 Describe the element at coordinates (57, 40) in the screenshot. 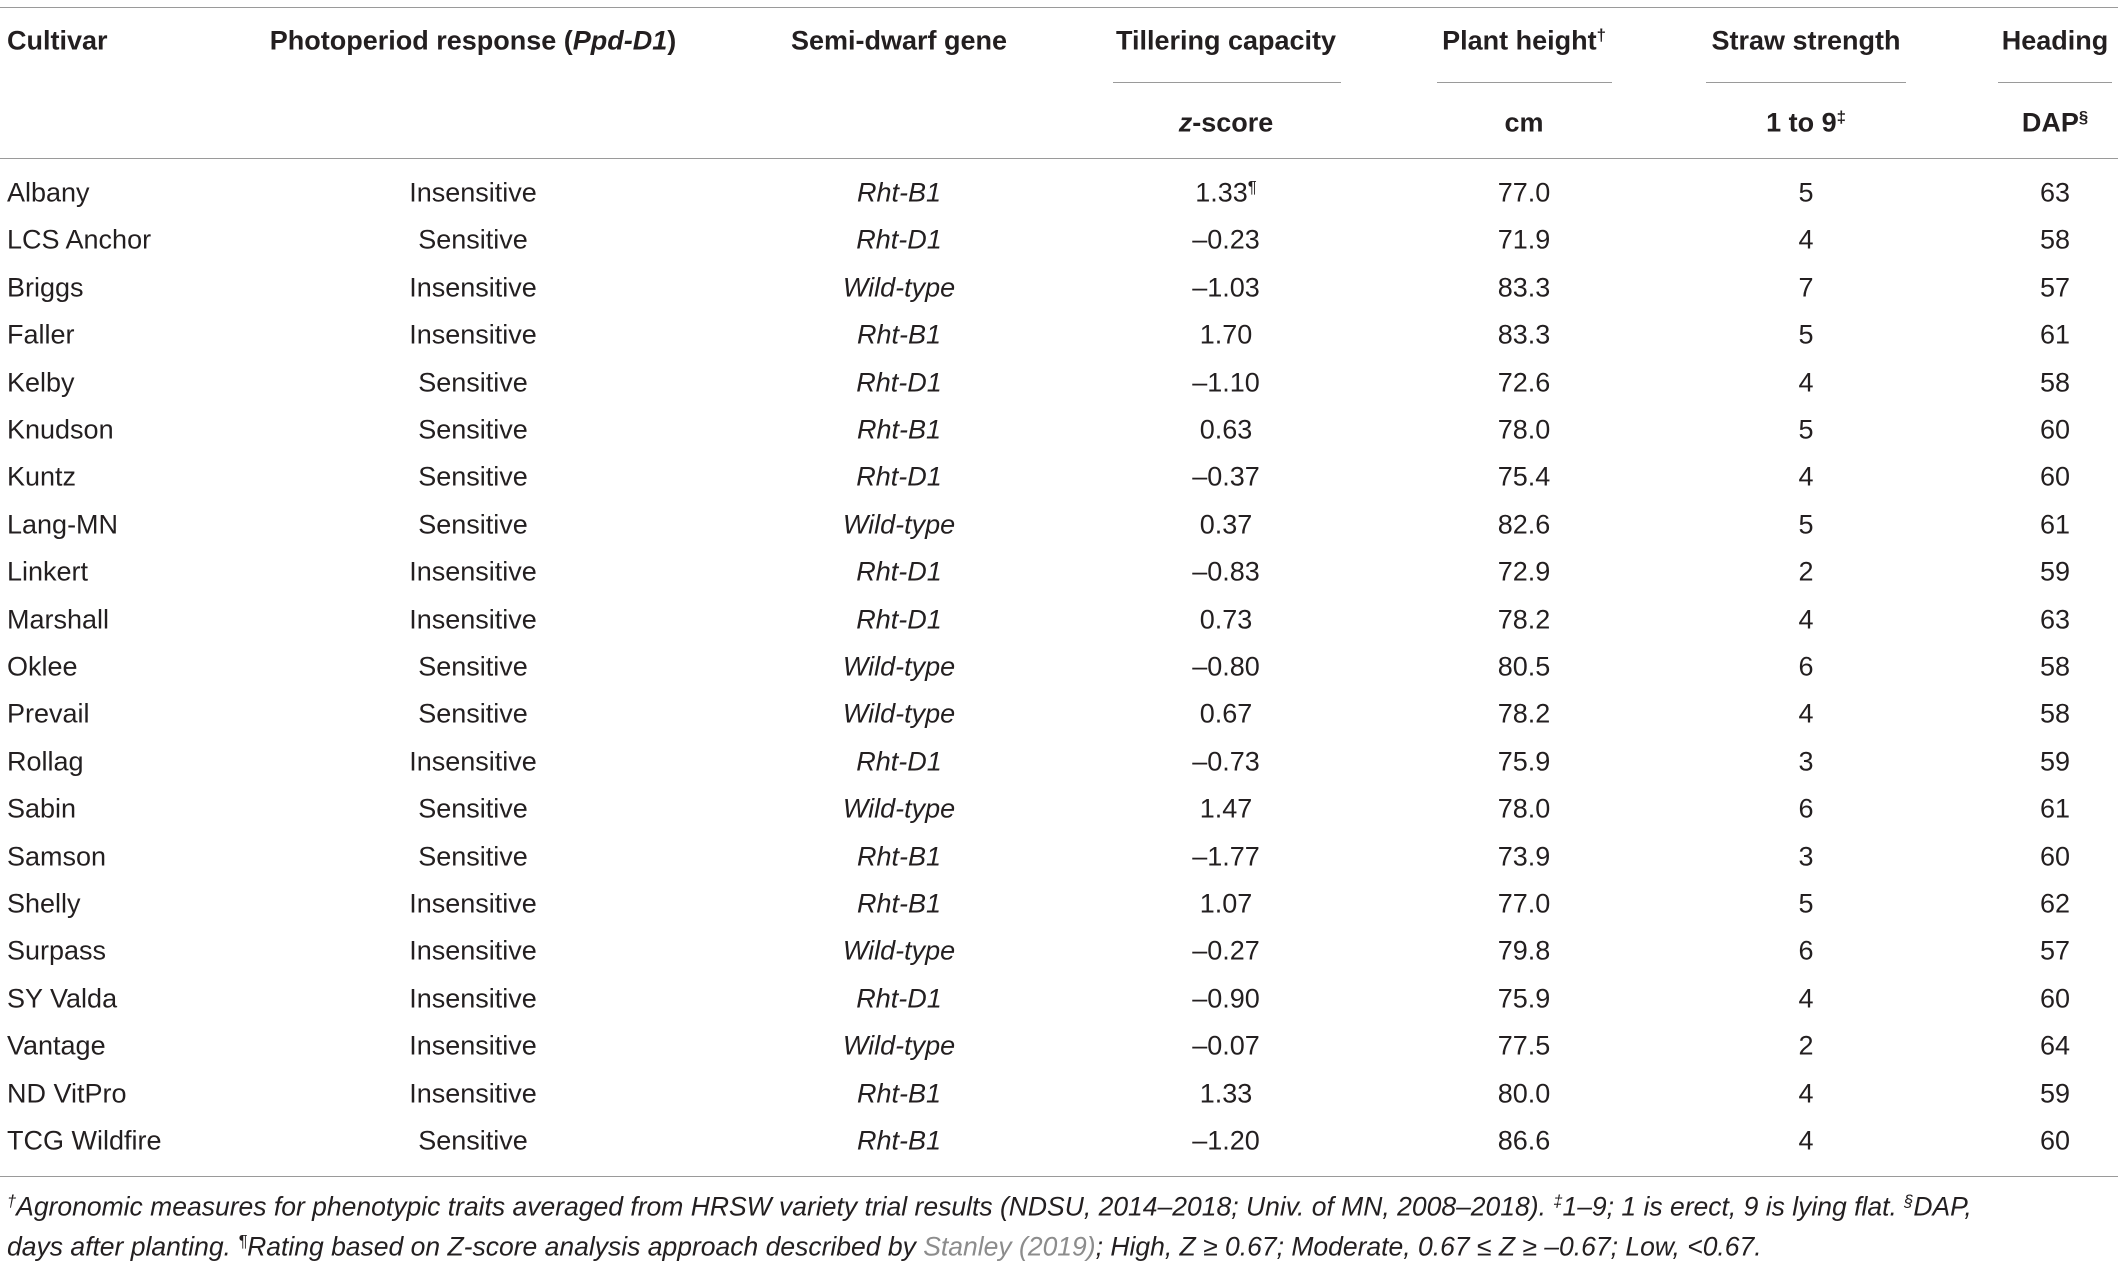

I see `text-part: Cultivar` at that location.